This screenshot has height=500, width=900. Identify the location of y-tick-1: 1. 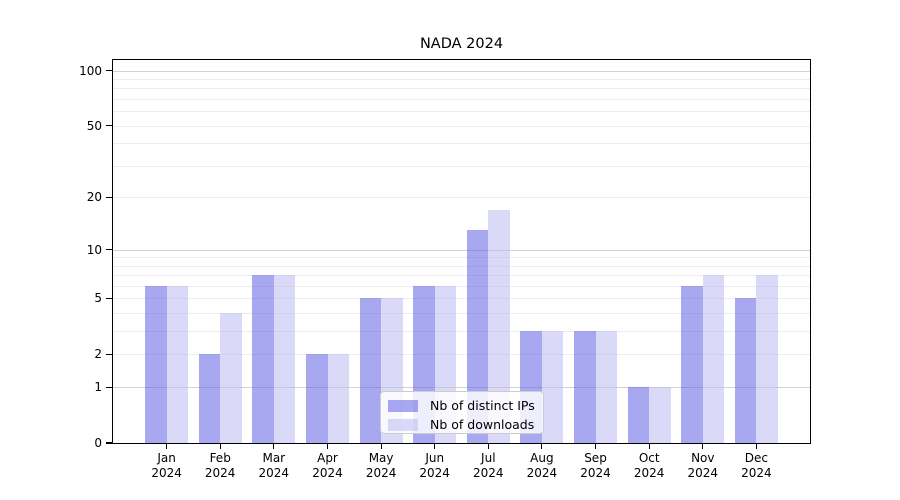
(51, 387).